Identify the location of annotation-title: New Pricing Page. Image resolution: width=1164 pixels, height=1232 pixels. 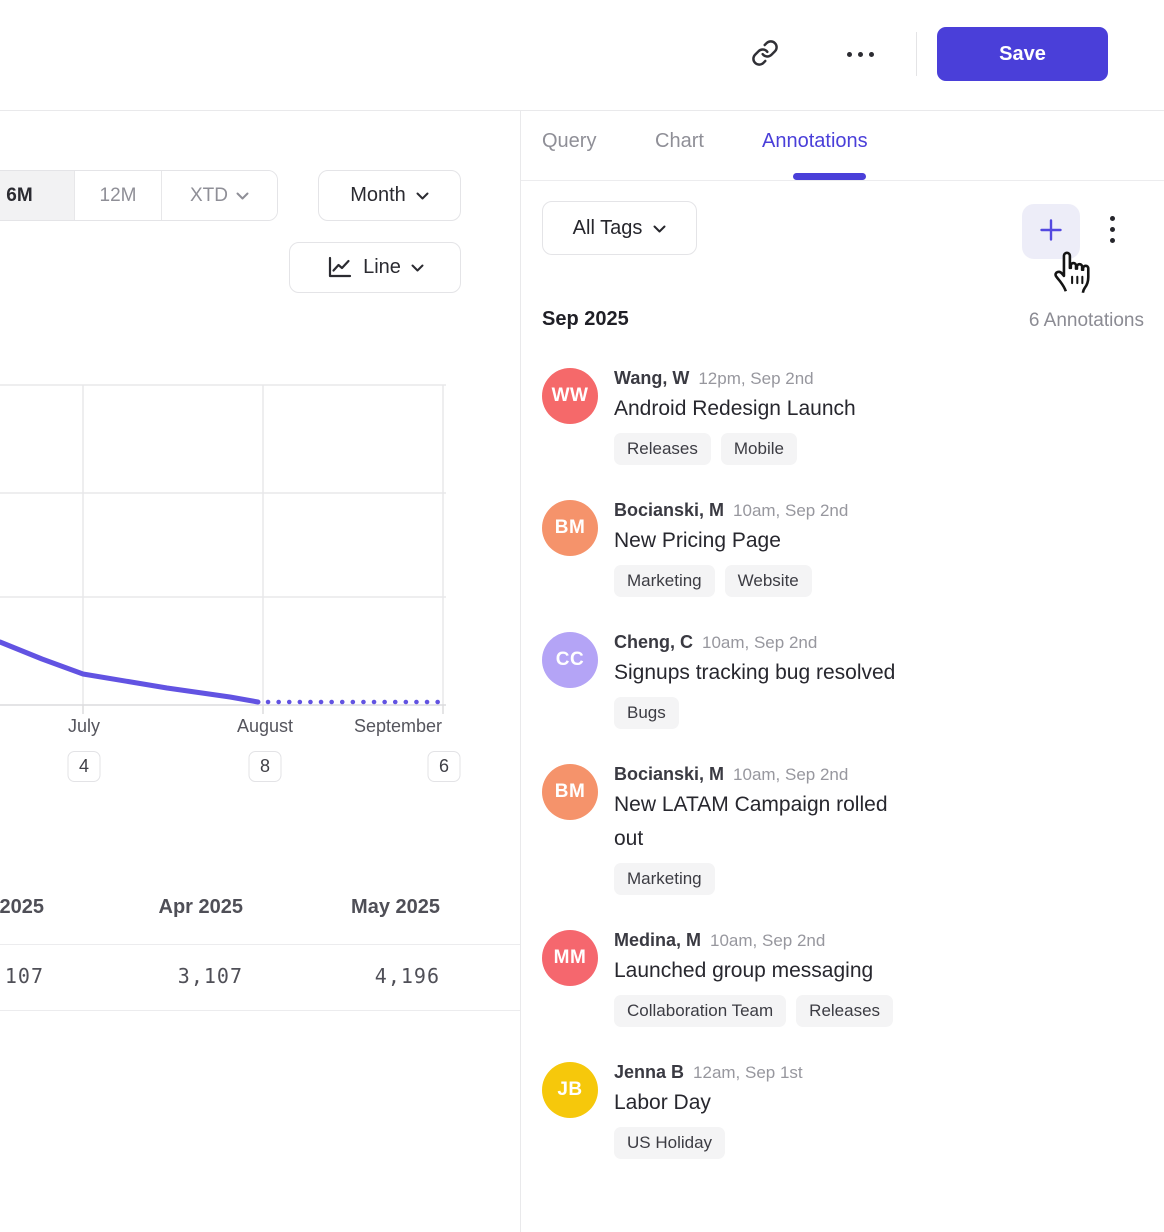
(697, 540).